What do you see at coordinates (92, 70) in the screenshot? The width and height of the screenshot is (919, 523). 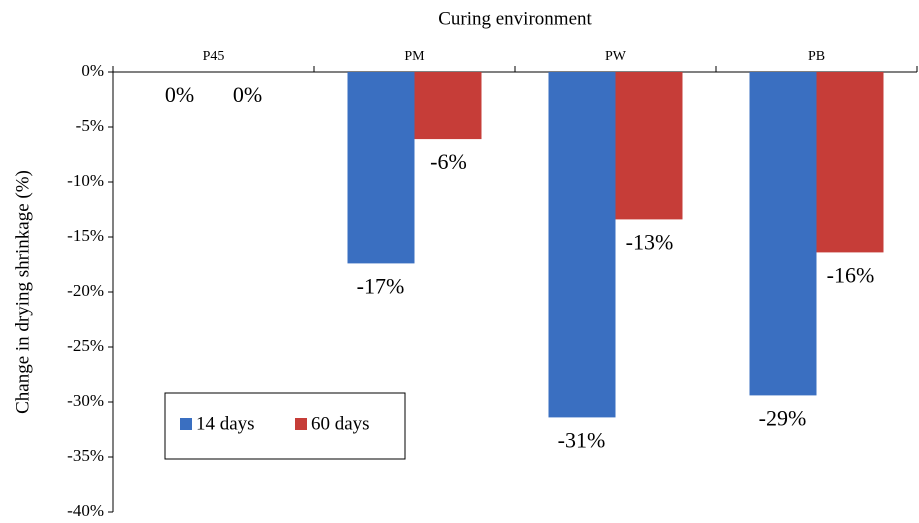 I see `y-tick-label: 0%` at bounding box center [92, 70].